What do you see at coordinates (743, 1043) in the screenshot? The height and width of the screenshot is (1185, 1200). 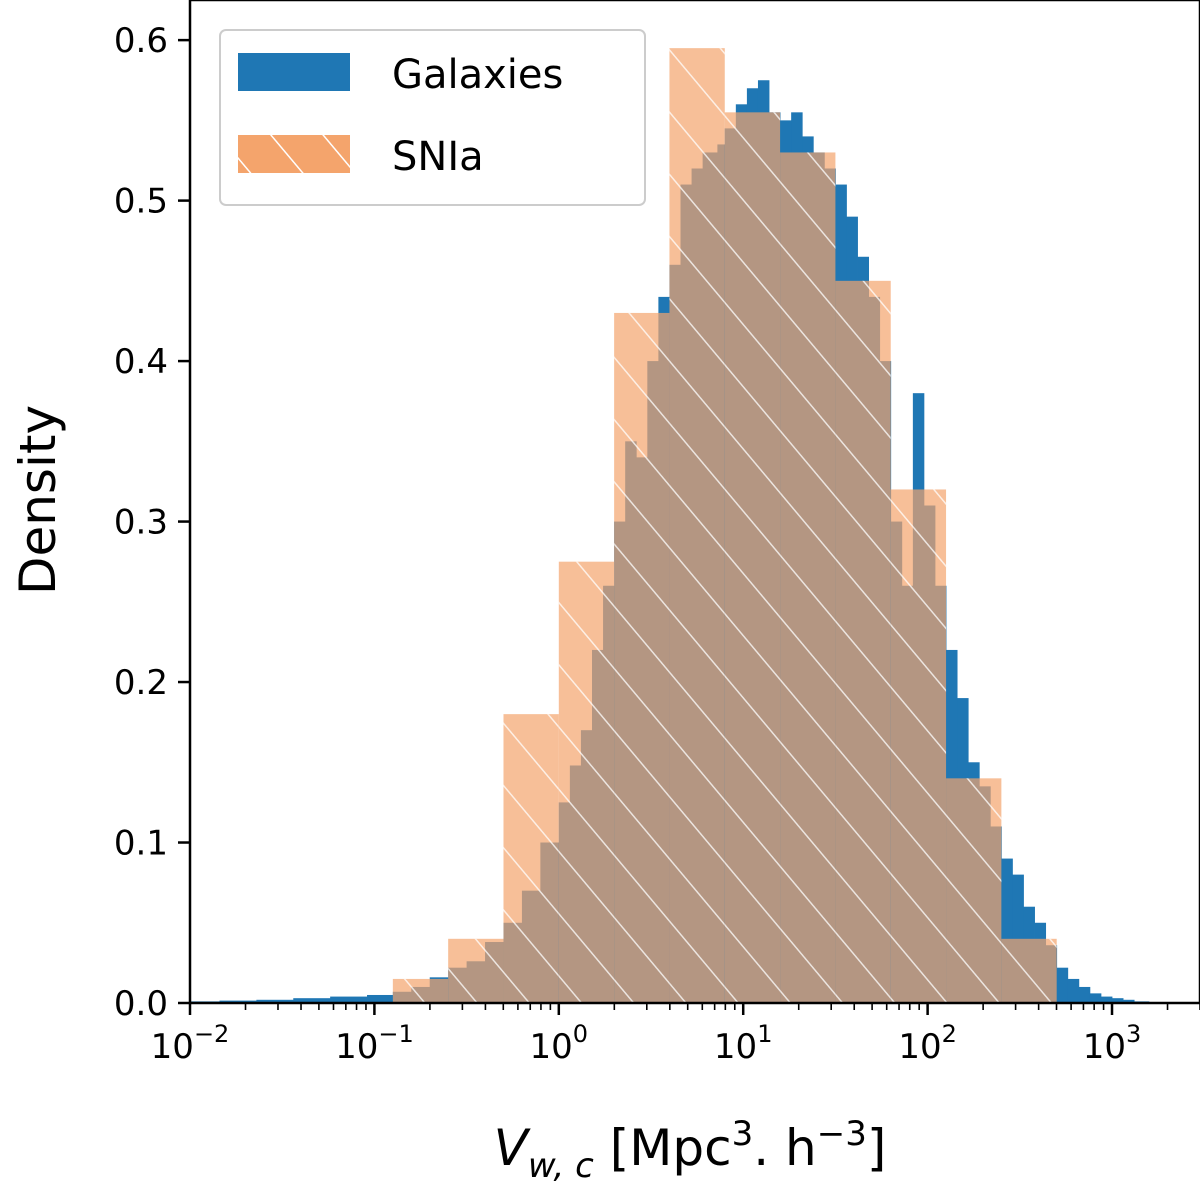 I see `x-tick-label: 10¹` at bounding box center [743, 1043].